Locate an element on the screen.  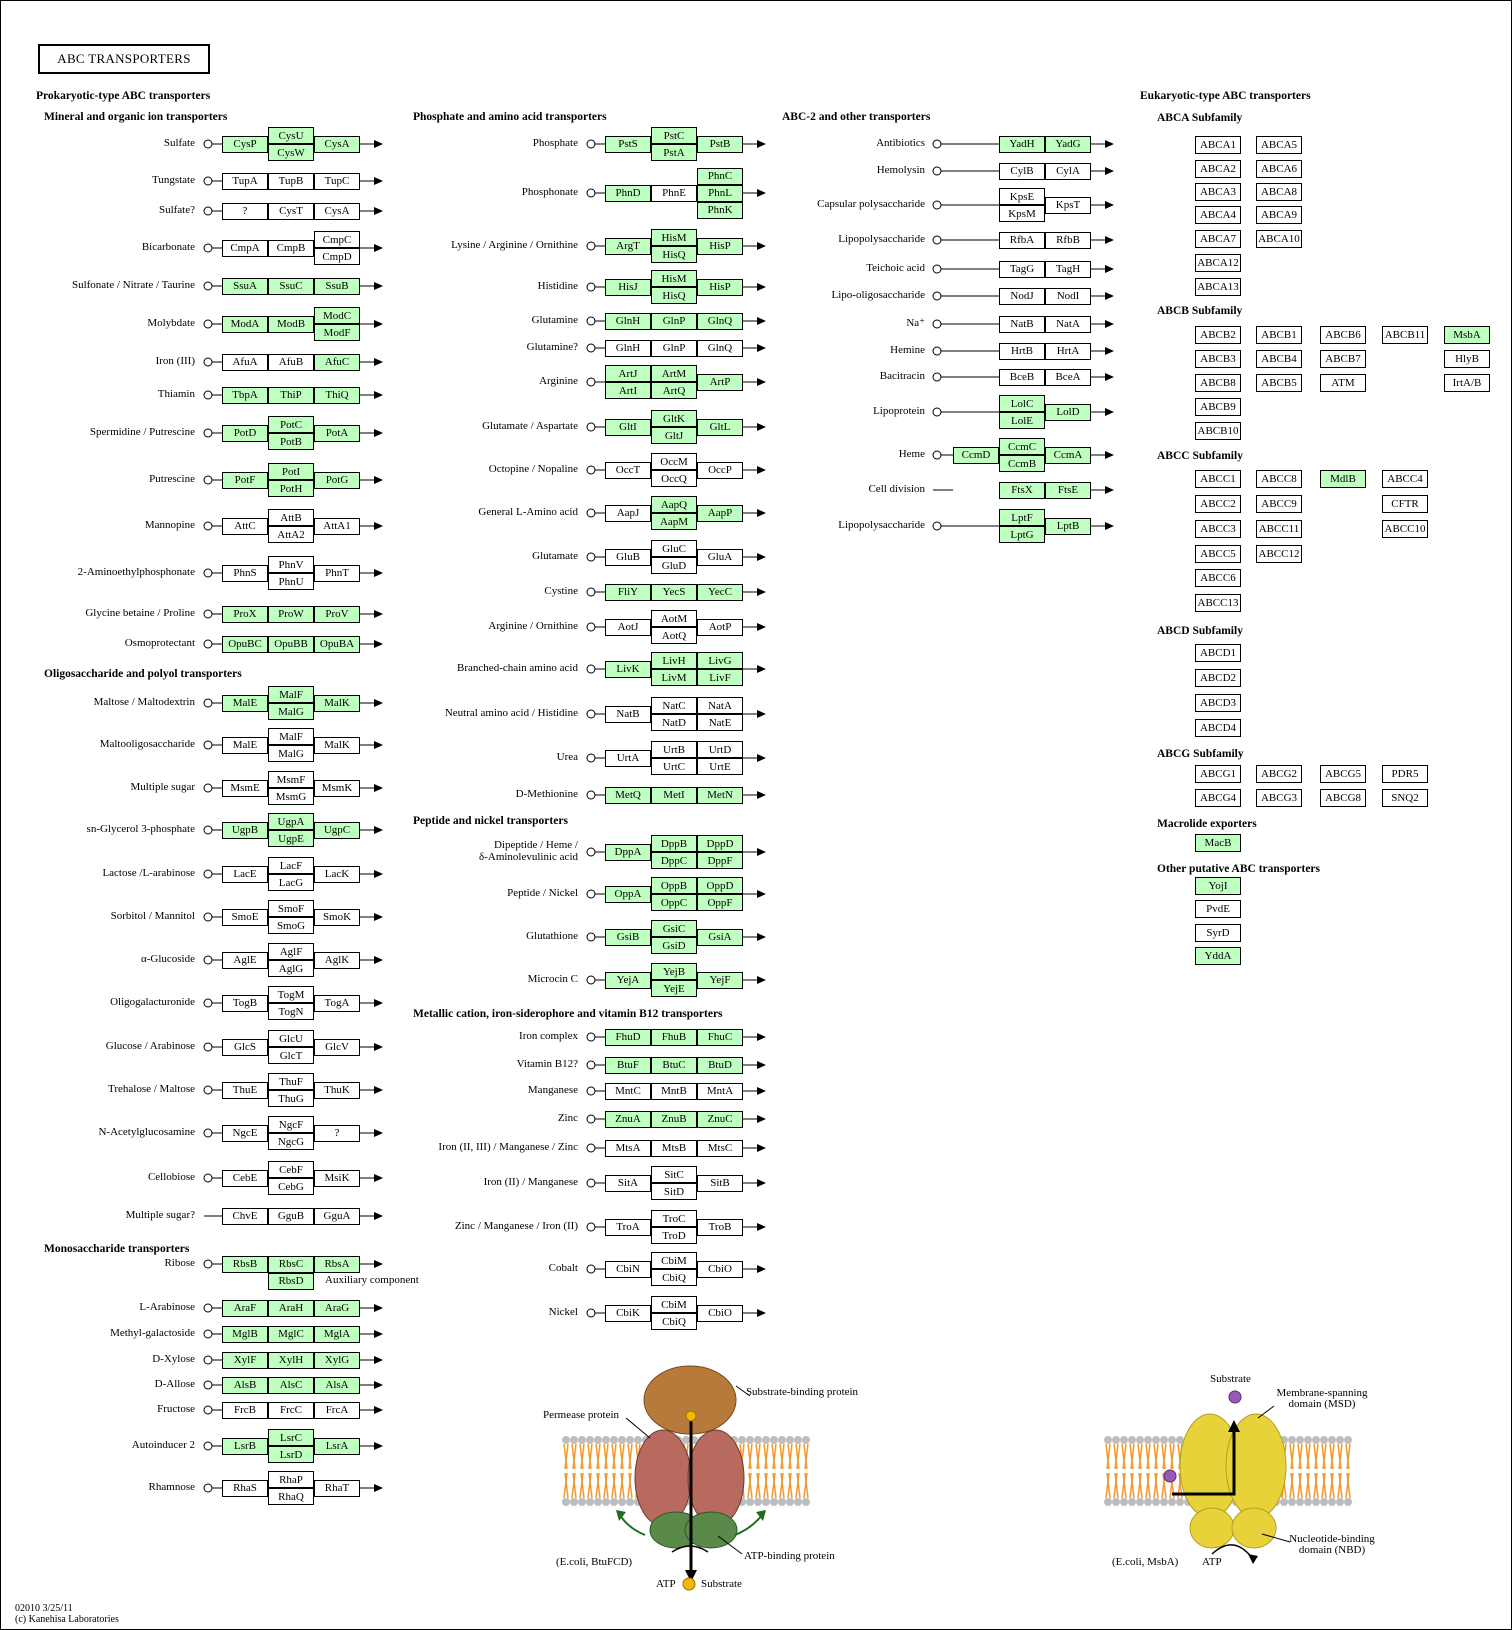
gene-glua: GluA is located at coordinates (720, 557).